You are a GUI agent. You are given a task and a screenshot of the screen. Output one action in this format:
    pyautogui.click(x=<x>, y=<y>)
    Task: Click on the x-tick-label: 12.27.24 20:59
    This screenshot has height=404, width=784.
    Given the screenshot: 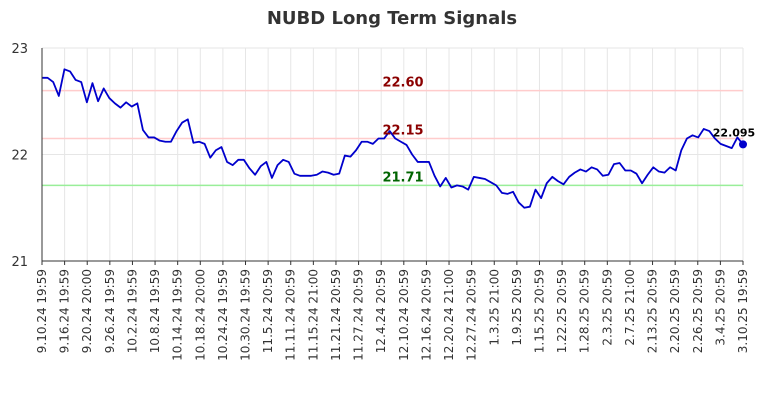 What is the action you would take?
    pyautogui.click(x=472, y=315)
    